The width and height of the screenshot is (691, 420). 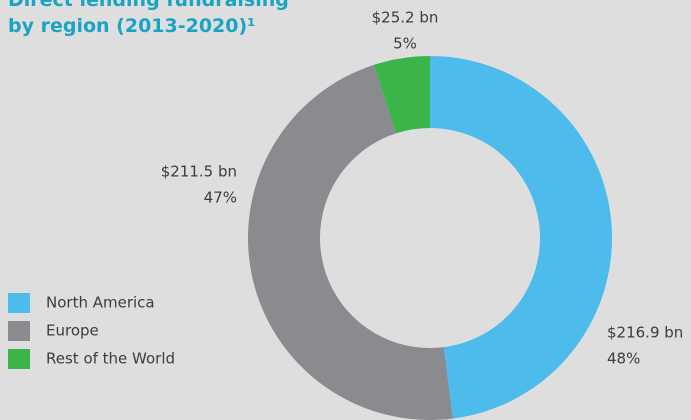 What do you see at coordinates (132, 26) in the screenshot?
I see `chart-title: by region (2013-2020)¹` at bounding box center [132, 26].